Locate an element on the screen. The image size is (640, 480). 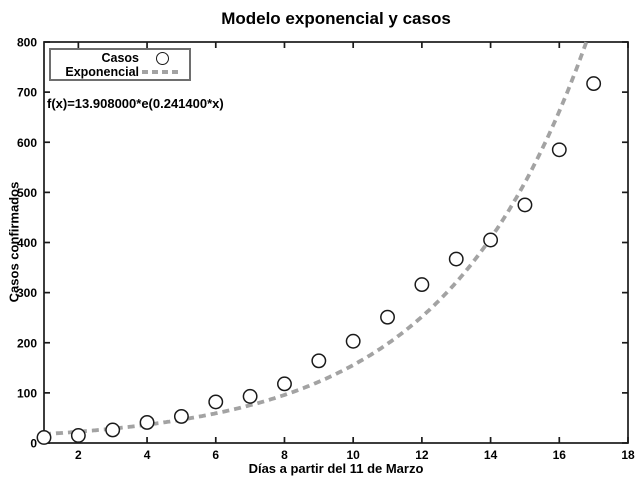
chart-title: Modelo exponencial y casos is located at coordinates (336, 18).